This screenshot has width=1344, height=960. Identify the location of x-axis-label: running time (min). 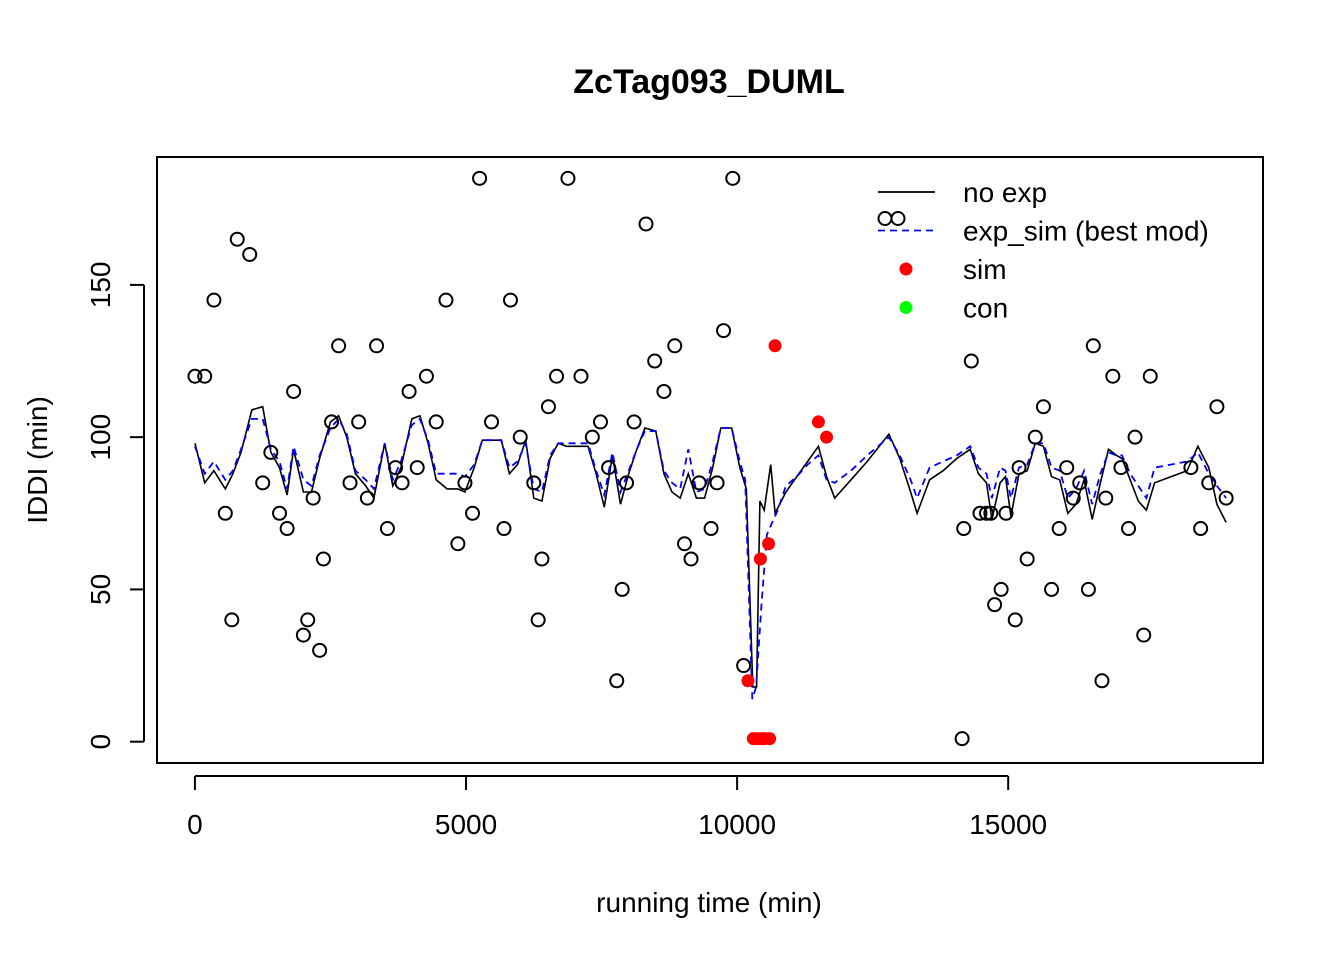
(709, 902).